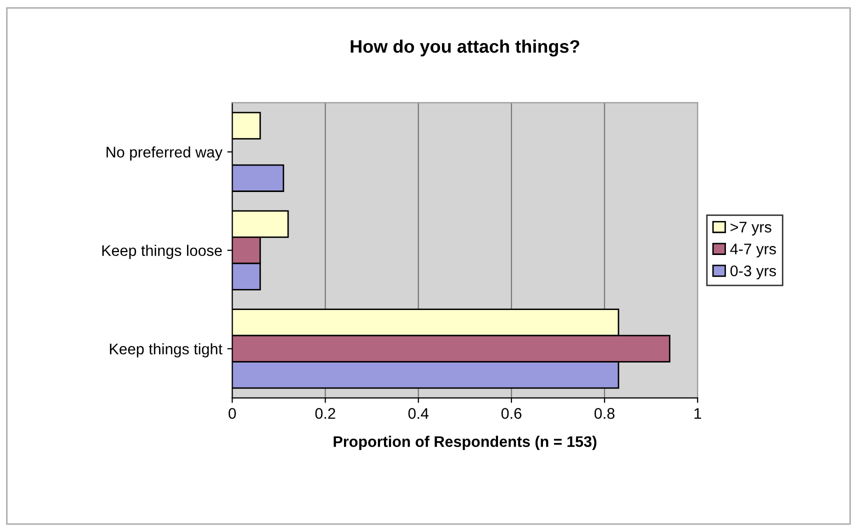 The height and width of the screenshot is (532, 857). What do you see at coordinates (604, 413) in the screenshot?
I see `x-tick-label: 0.8` at bounding box center [604, 413].